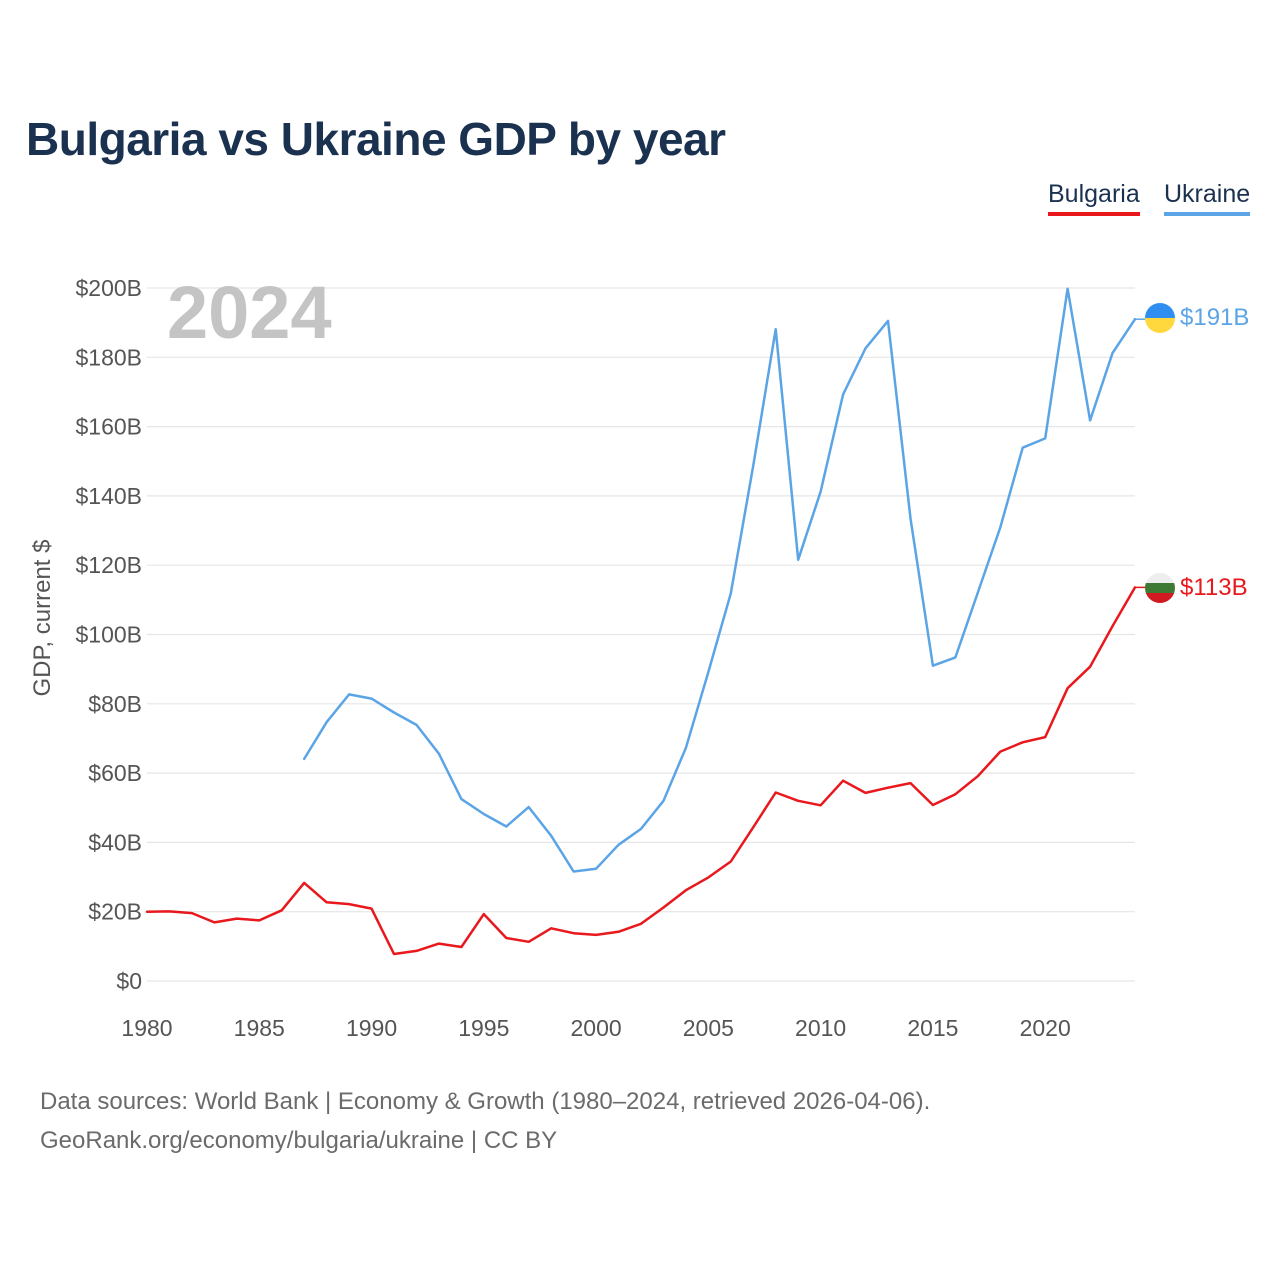  What do you see at coordinates (1094, 198) in the screenshot?
I see `legend-bulgaria: Bulgaria` at bounding box center [1094, 198].